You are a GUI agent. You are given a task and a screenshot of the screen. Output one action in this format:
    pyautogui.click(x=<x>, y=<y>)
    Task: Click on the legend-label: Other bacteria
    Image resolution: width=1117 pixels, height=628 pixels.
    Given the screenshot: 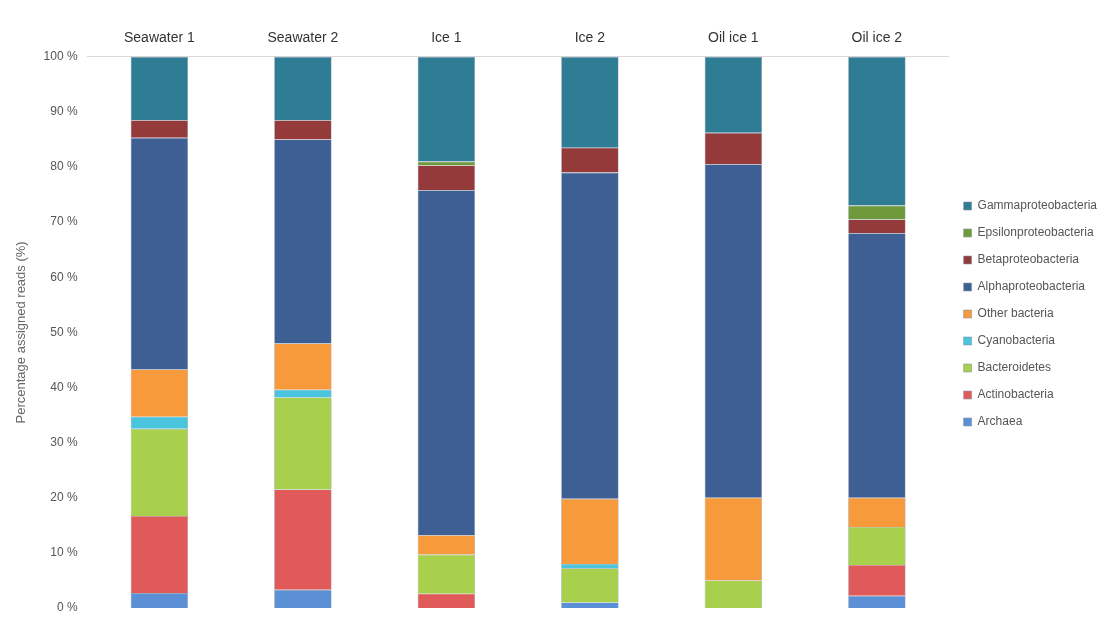 What is the action you would take?
    pyautogui.click(x=1015, y=313)
    